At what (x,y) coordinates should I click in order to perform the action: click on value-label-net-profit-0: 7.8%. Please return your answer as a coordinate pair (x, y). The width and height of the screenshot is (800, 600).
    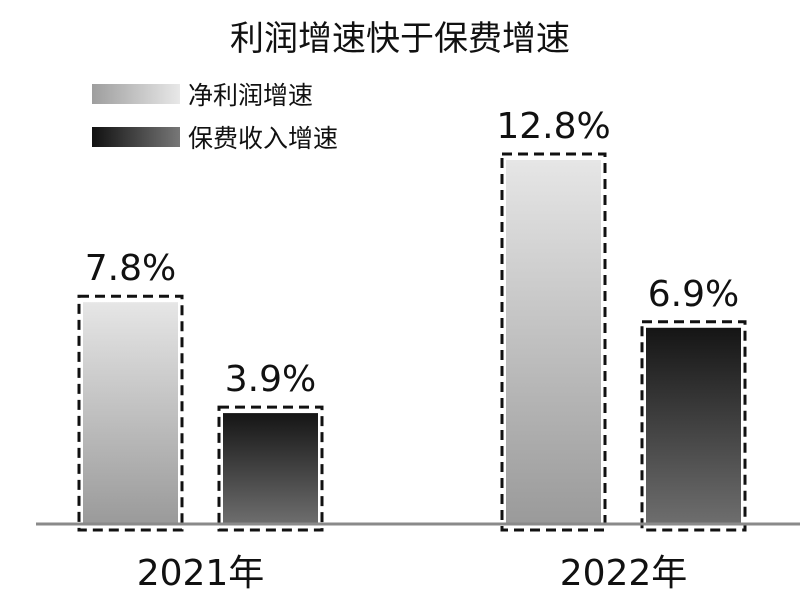
    Looking at the image, I should click on (130, 268).